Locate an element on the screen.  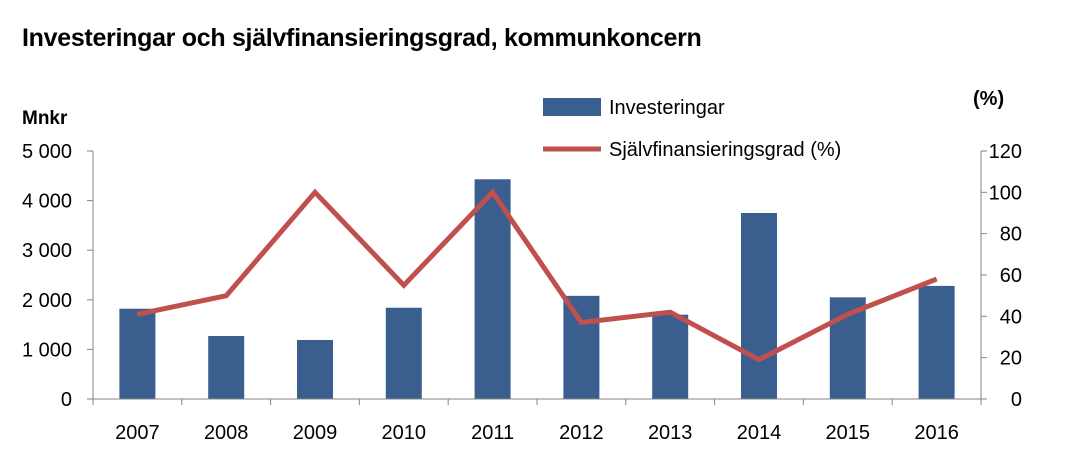
legend-swatch-investeringar is located at coordinates (572, 107).